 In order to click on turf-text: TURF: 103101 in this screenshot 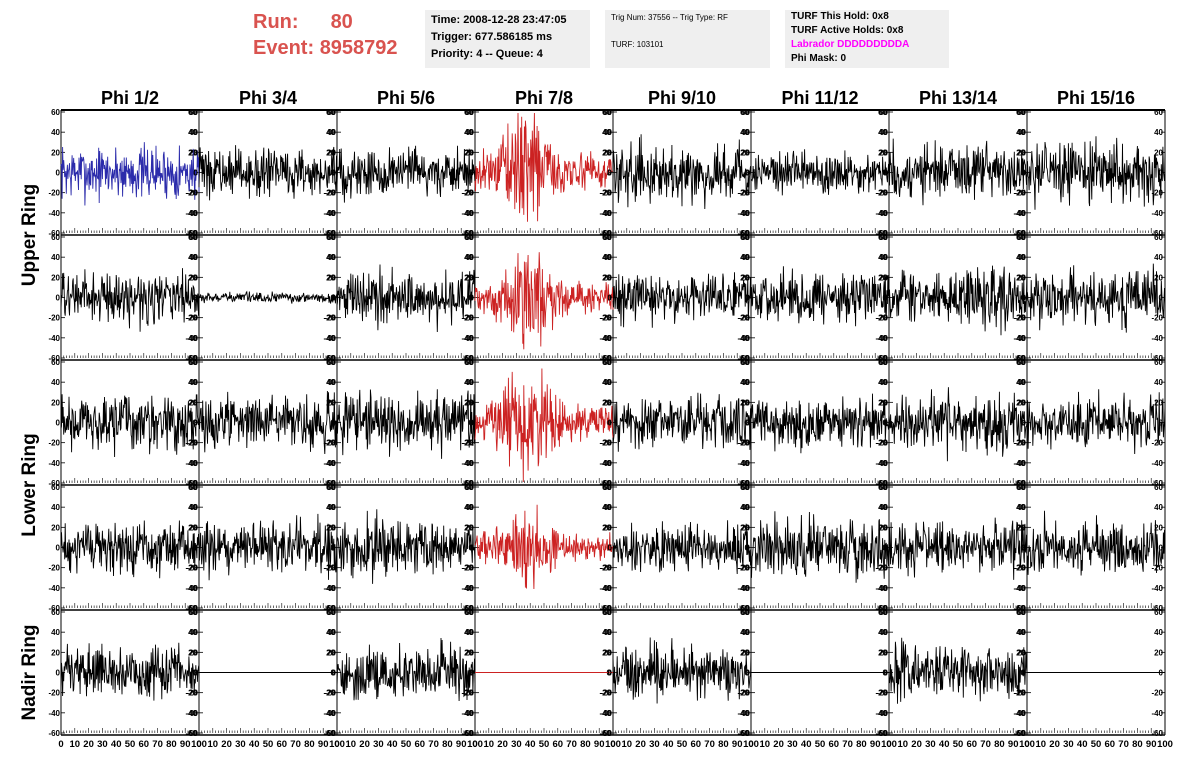, I will do `click(637, 44)`.